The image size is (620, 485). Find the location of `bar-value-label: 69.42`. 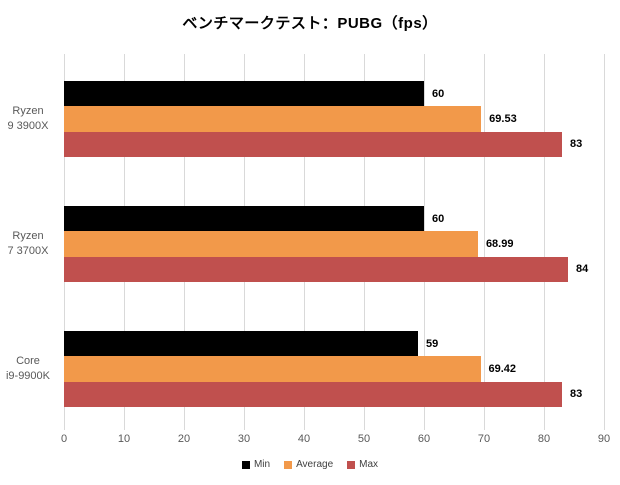

bar-value-label: 69.42 is located at coordinates (502, 368).